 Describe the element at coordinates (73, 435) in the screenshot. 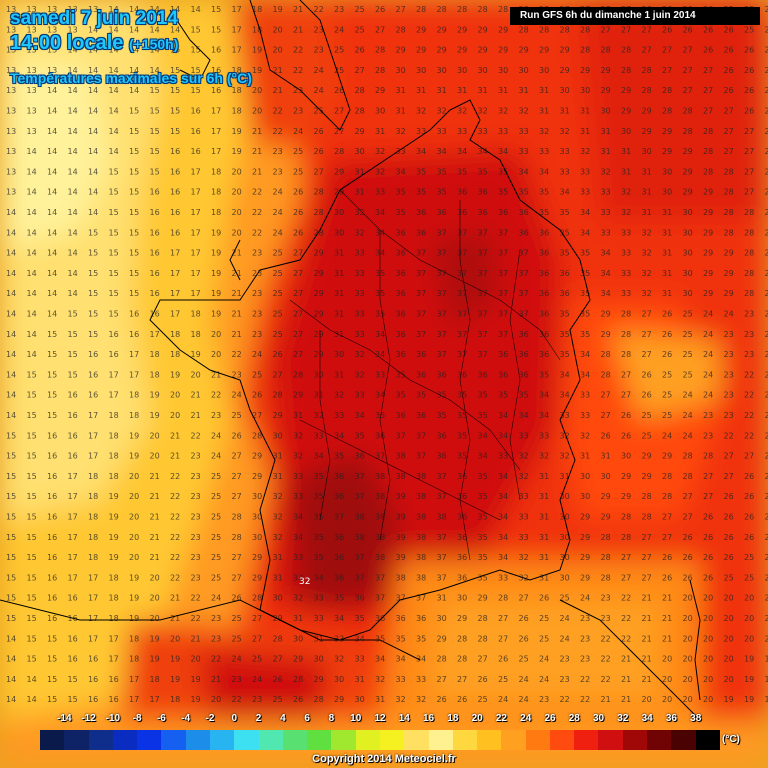

I see `temperature-value: 16` at that location.